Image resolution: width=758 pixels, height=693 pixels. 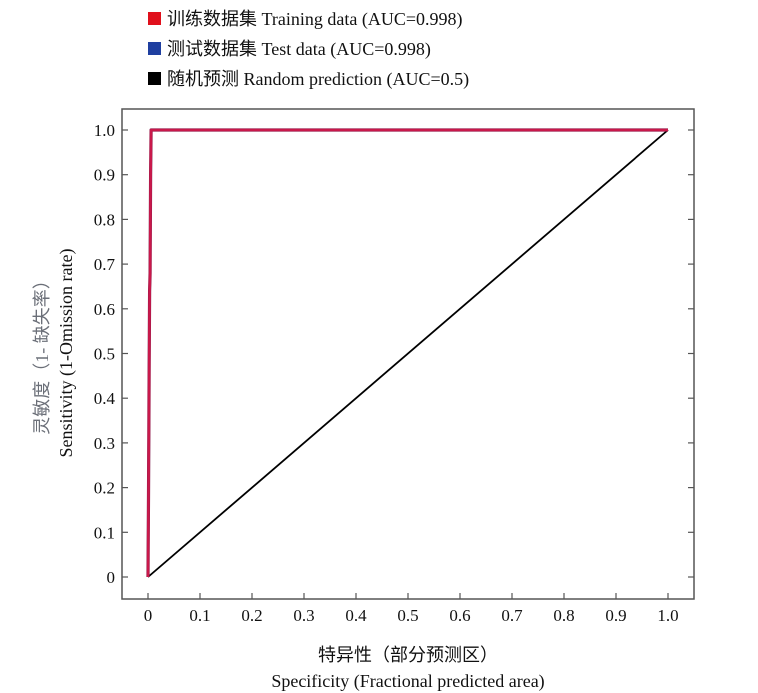 I want to click on y-axis-label: Sensitivity (1-Omission rate), so click(x=66, y=353).